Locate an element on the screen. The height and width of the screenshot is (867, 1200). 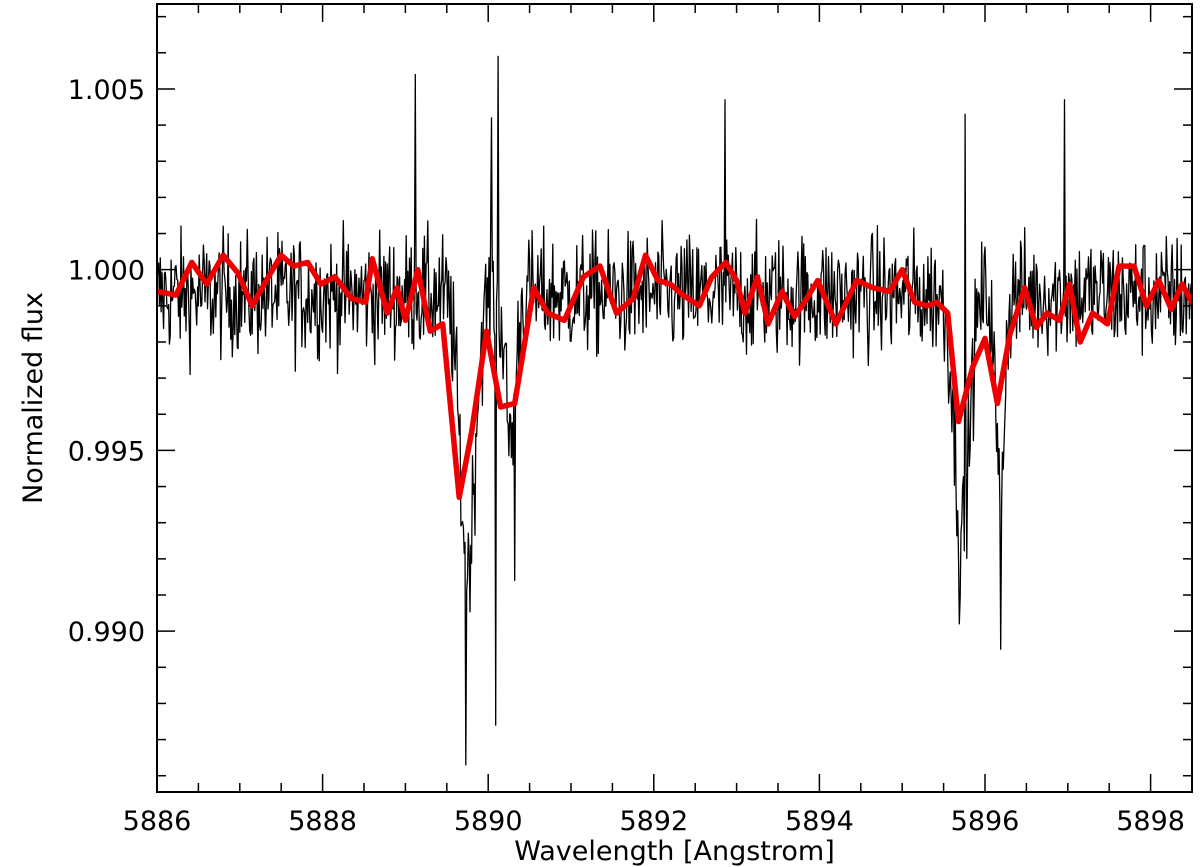
x-tick-label: 5898 is located at coordinates (1150, 821).